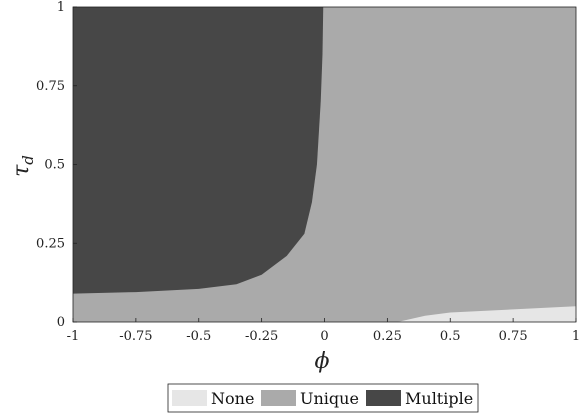 The width and height of the screenshot is (585, 416). What do you see at coordinates (198, 336) in the screenshot?
I see `x-tick-label: -0.5` at bounding box center [198, 336].